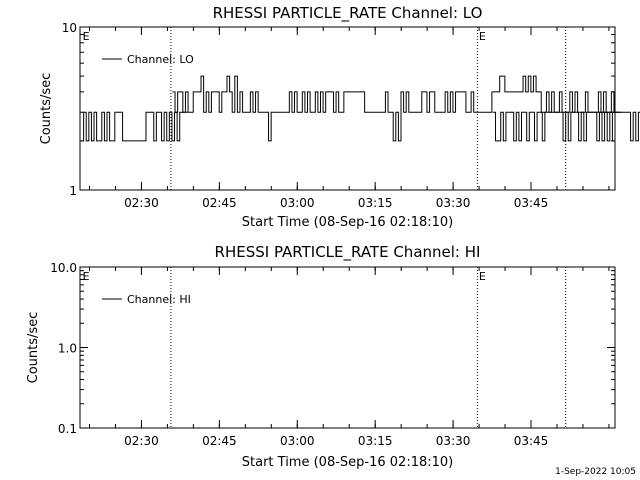  Describe the element at coordinates (160, 59) in the screenshot. I see `legend-label: Channel: LO` at that location.